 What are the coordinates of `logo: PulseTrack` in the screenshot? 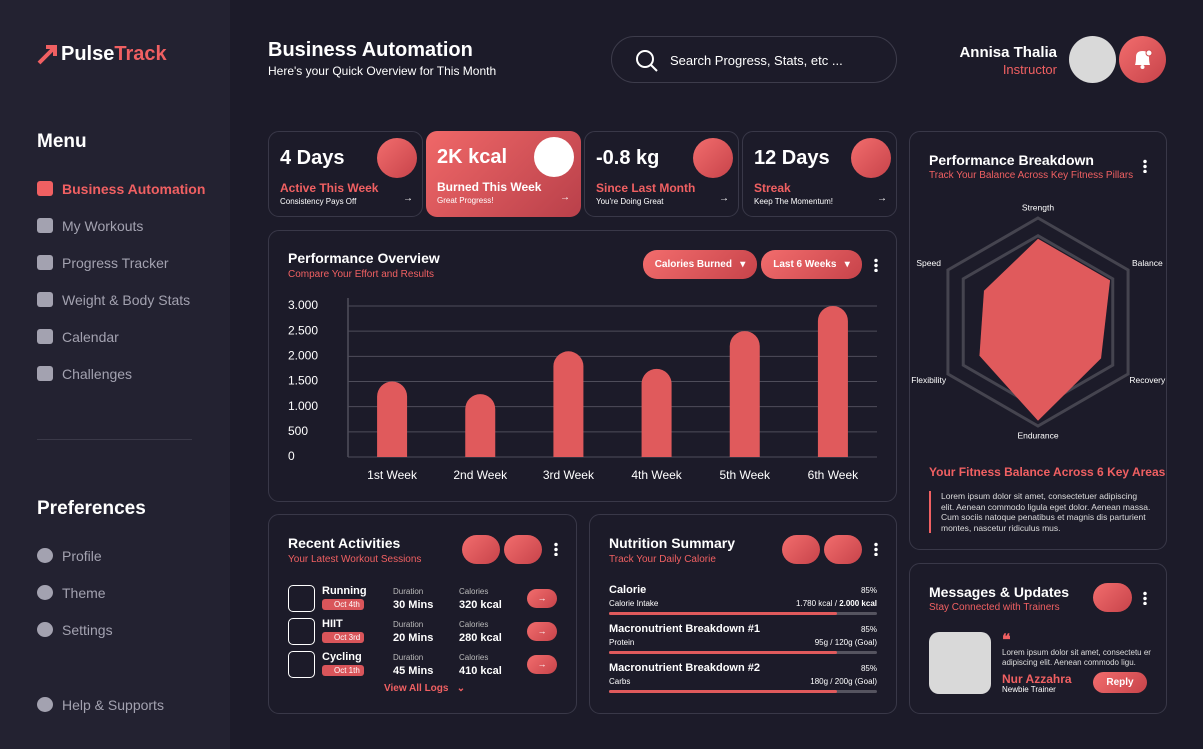 It's located at (114, 54).